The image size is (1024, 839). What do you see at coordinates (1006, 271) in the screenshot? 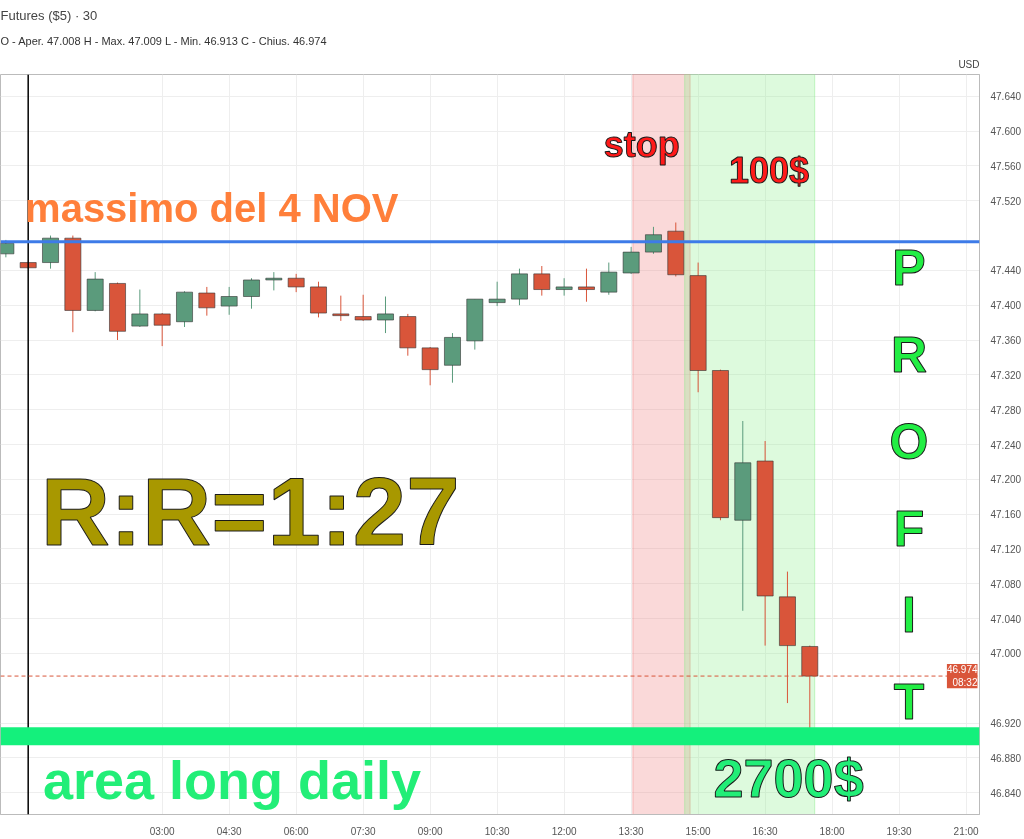
I see `y-tick-label: 47.440` at bounding box center [1006, 271].